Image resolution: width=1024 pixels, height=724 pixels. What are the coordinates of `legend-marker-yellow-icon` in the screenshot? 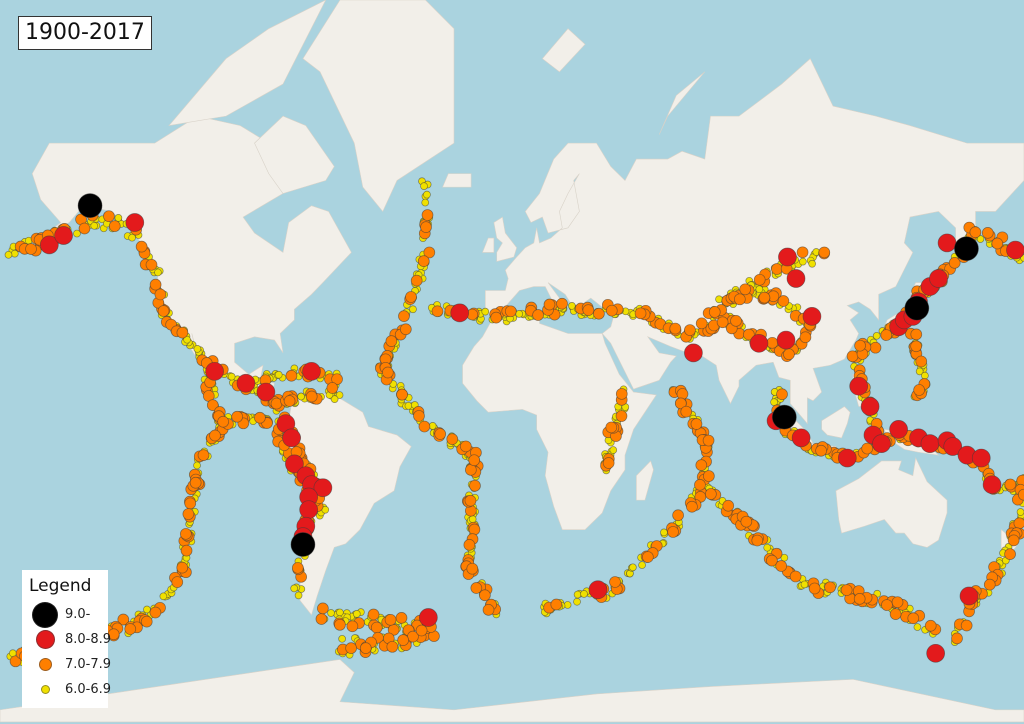 It's located at (45, 689).